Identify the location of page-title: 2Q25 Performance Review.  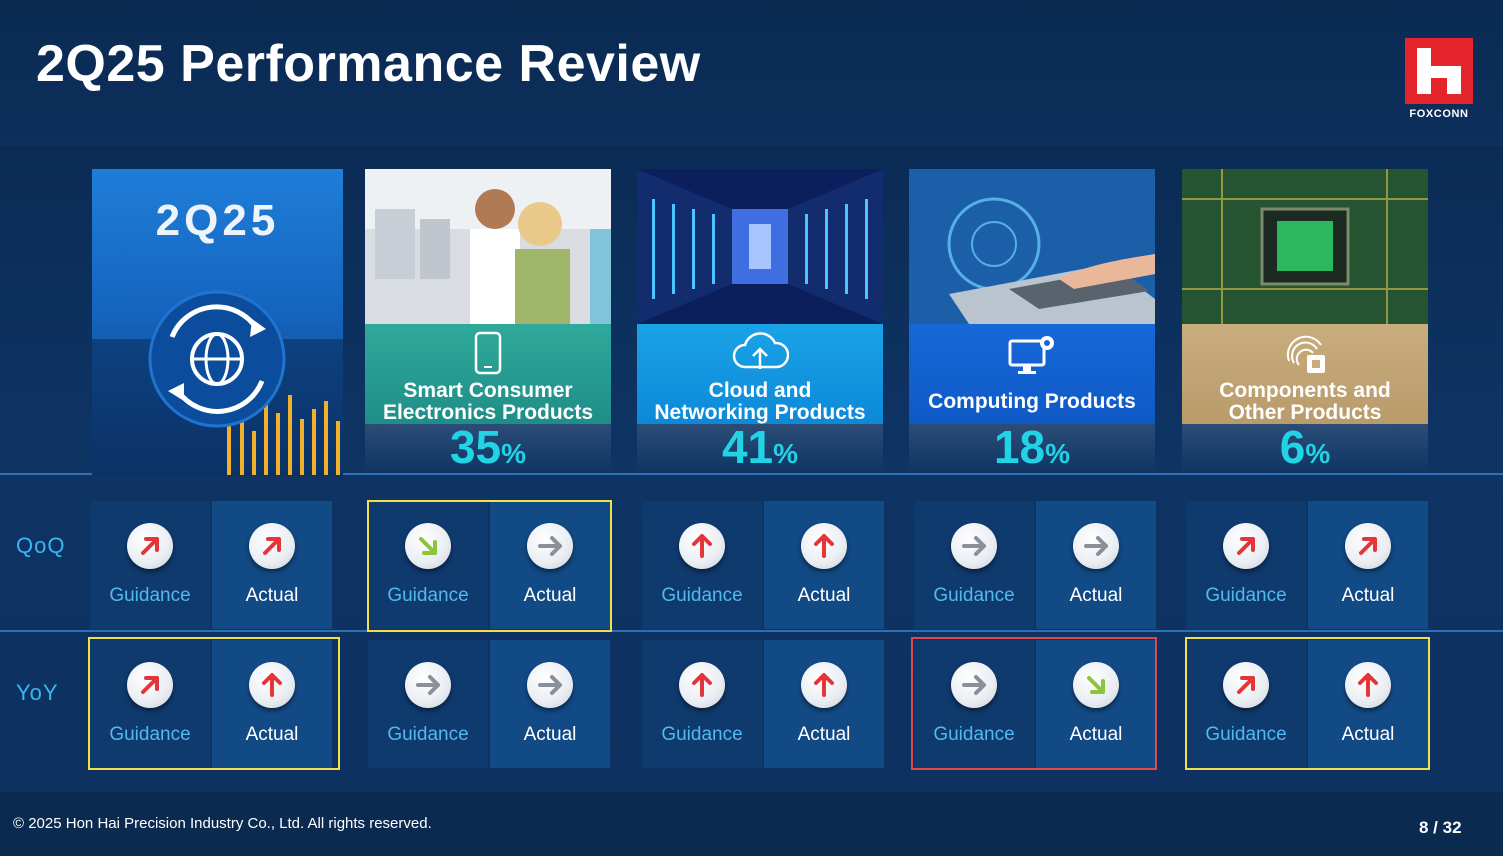
(368, 64).